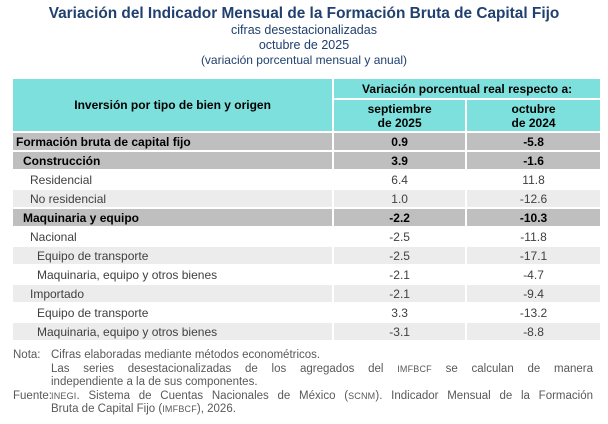  What do you see at coordinates (173, 198) in the screenshot?
I see `row-label: No residencial` at bounding box center [173, 198].